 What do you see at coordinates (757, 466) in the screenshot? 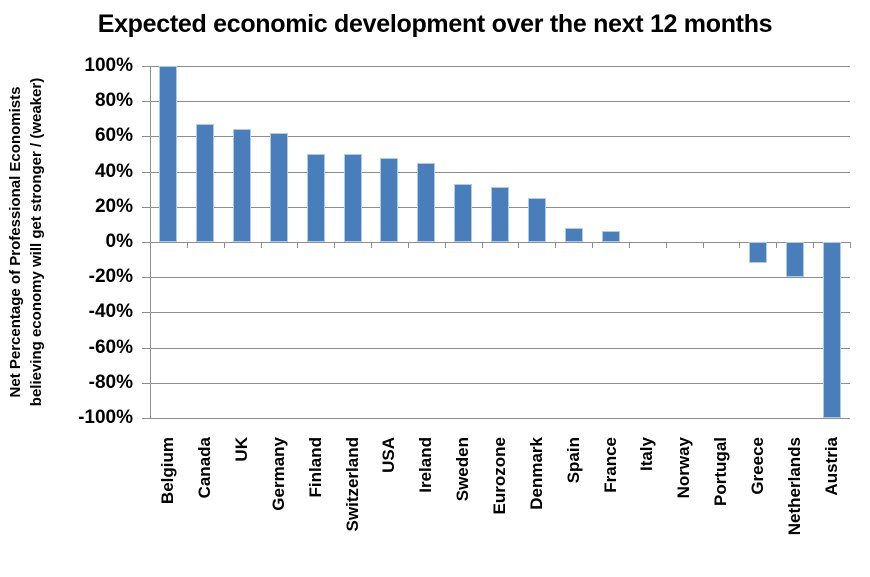
I see `x-label-greece: Greece` at bounding box center [757, 466].